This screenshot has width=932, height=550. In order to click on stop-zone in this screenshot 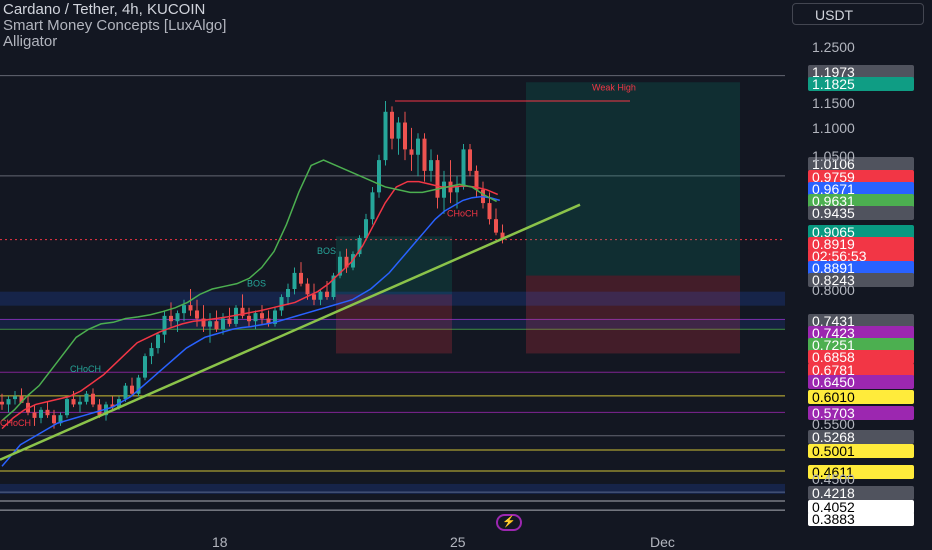, I will do `click(633, 314)`.